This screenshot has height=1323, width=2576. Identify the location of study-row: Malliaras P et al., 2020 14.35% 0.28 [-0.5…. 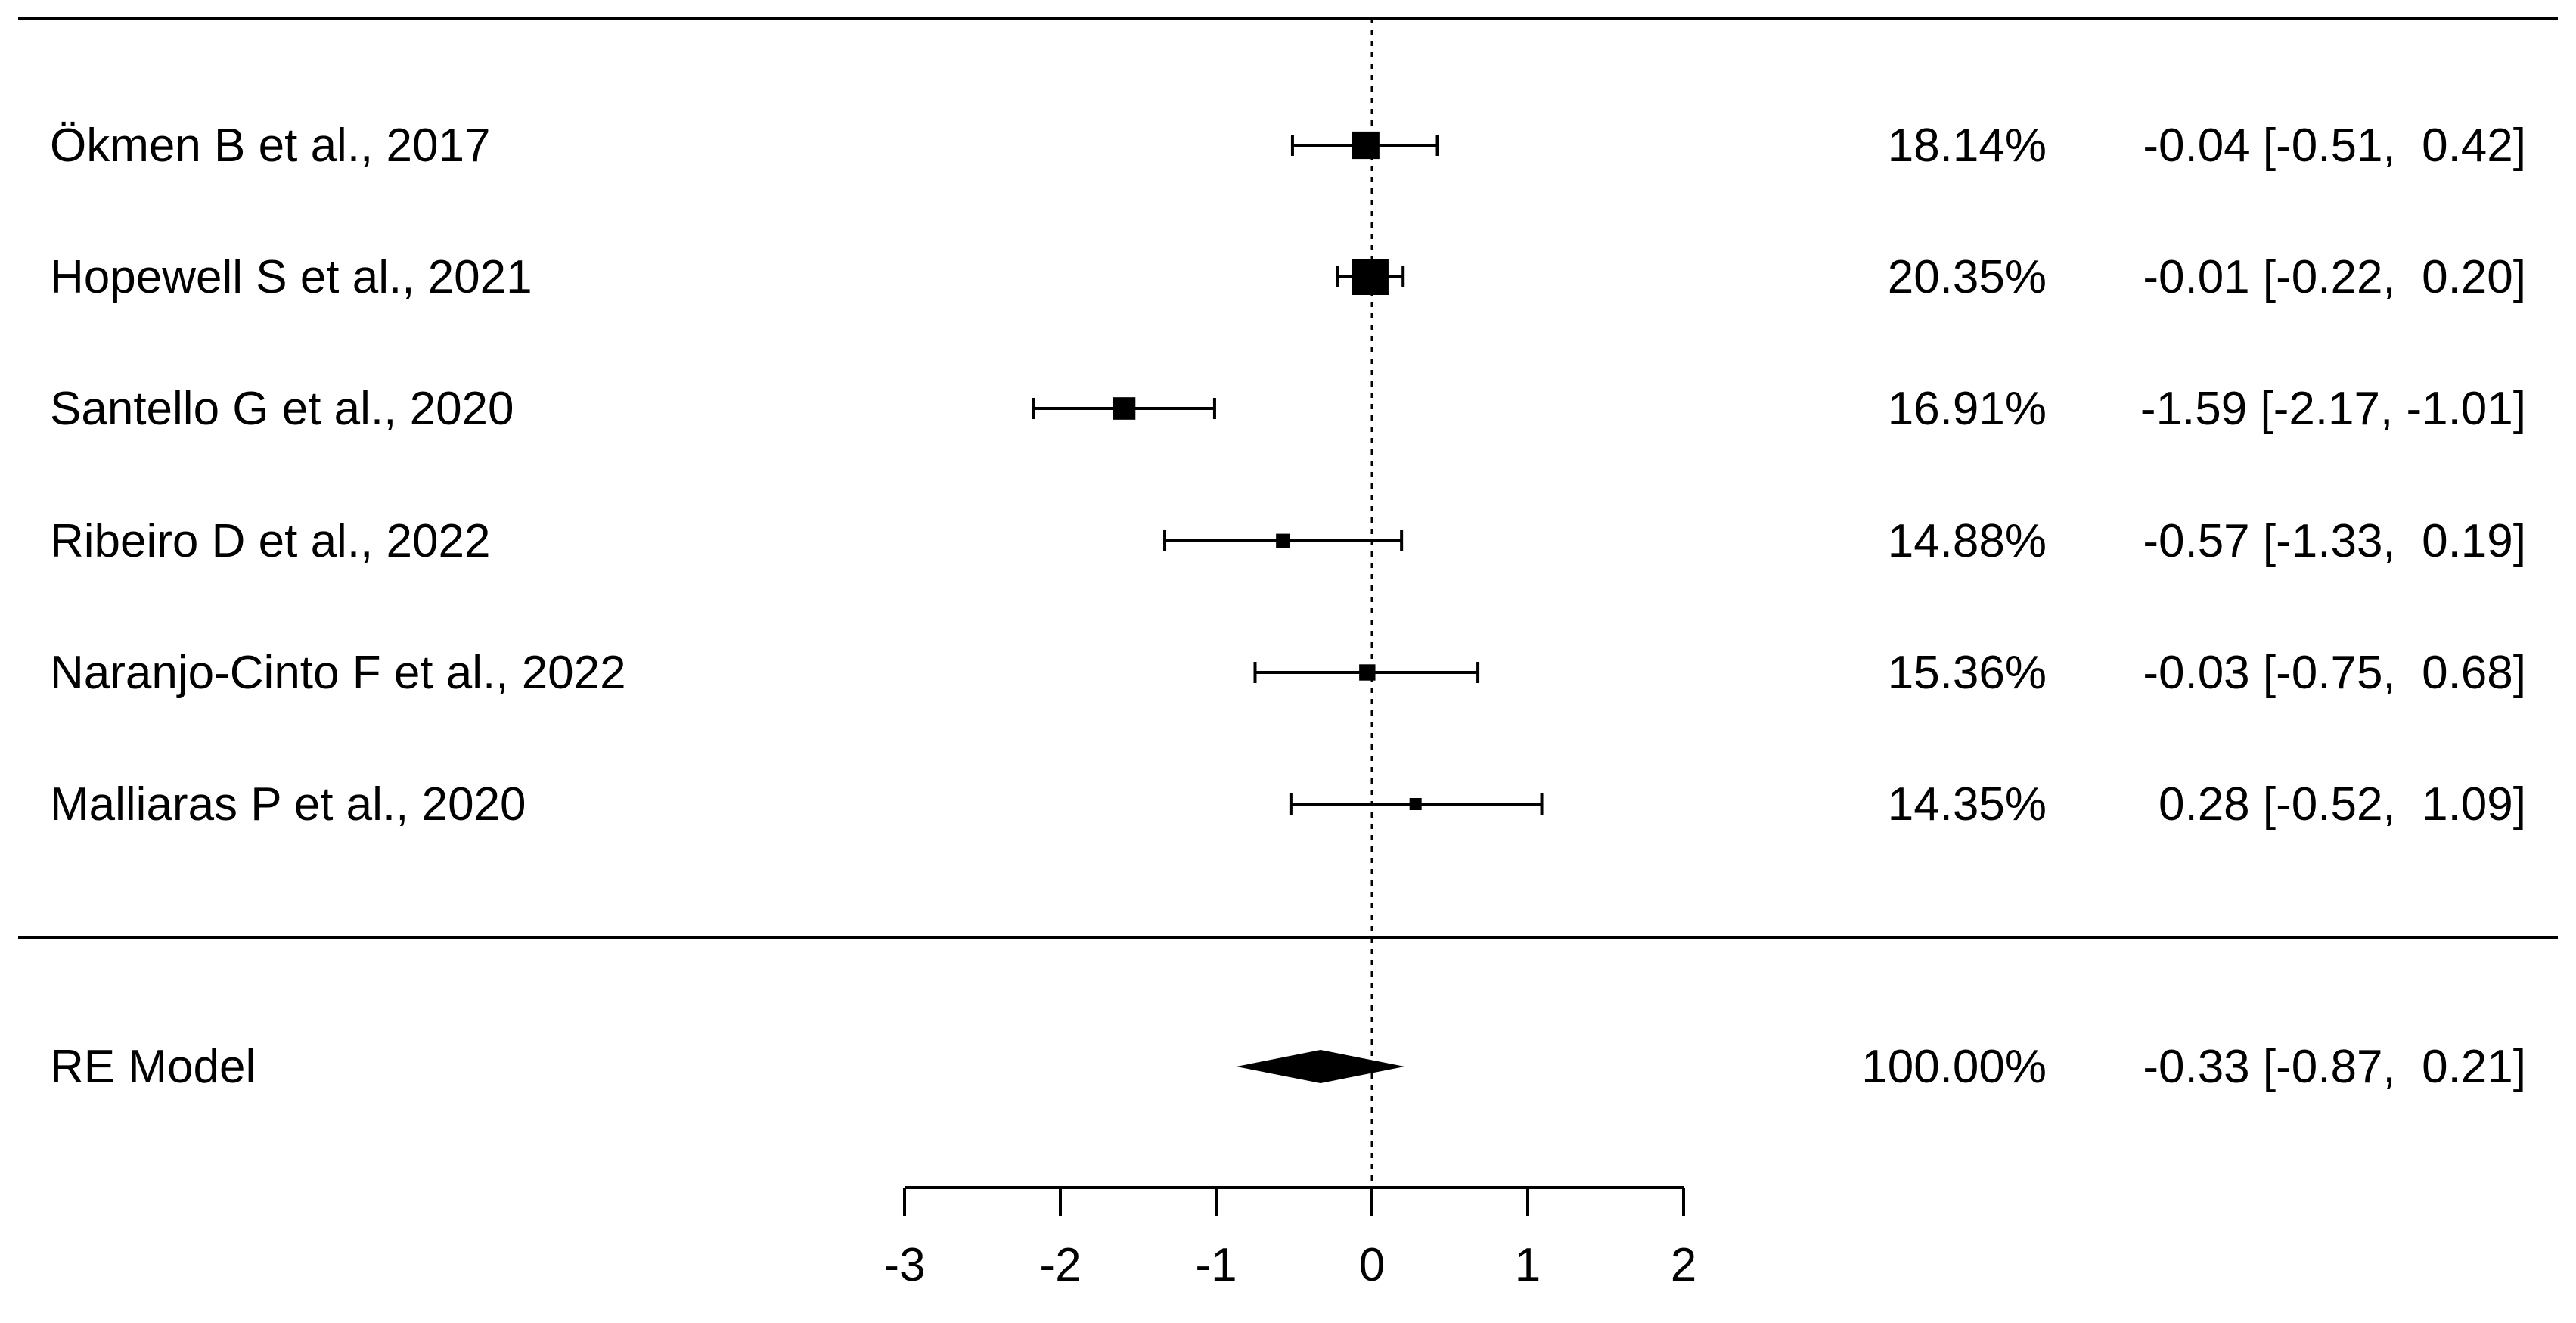
(1288, 804).